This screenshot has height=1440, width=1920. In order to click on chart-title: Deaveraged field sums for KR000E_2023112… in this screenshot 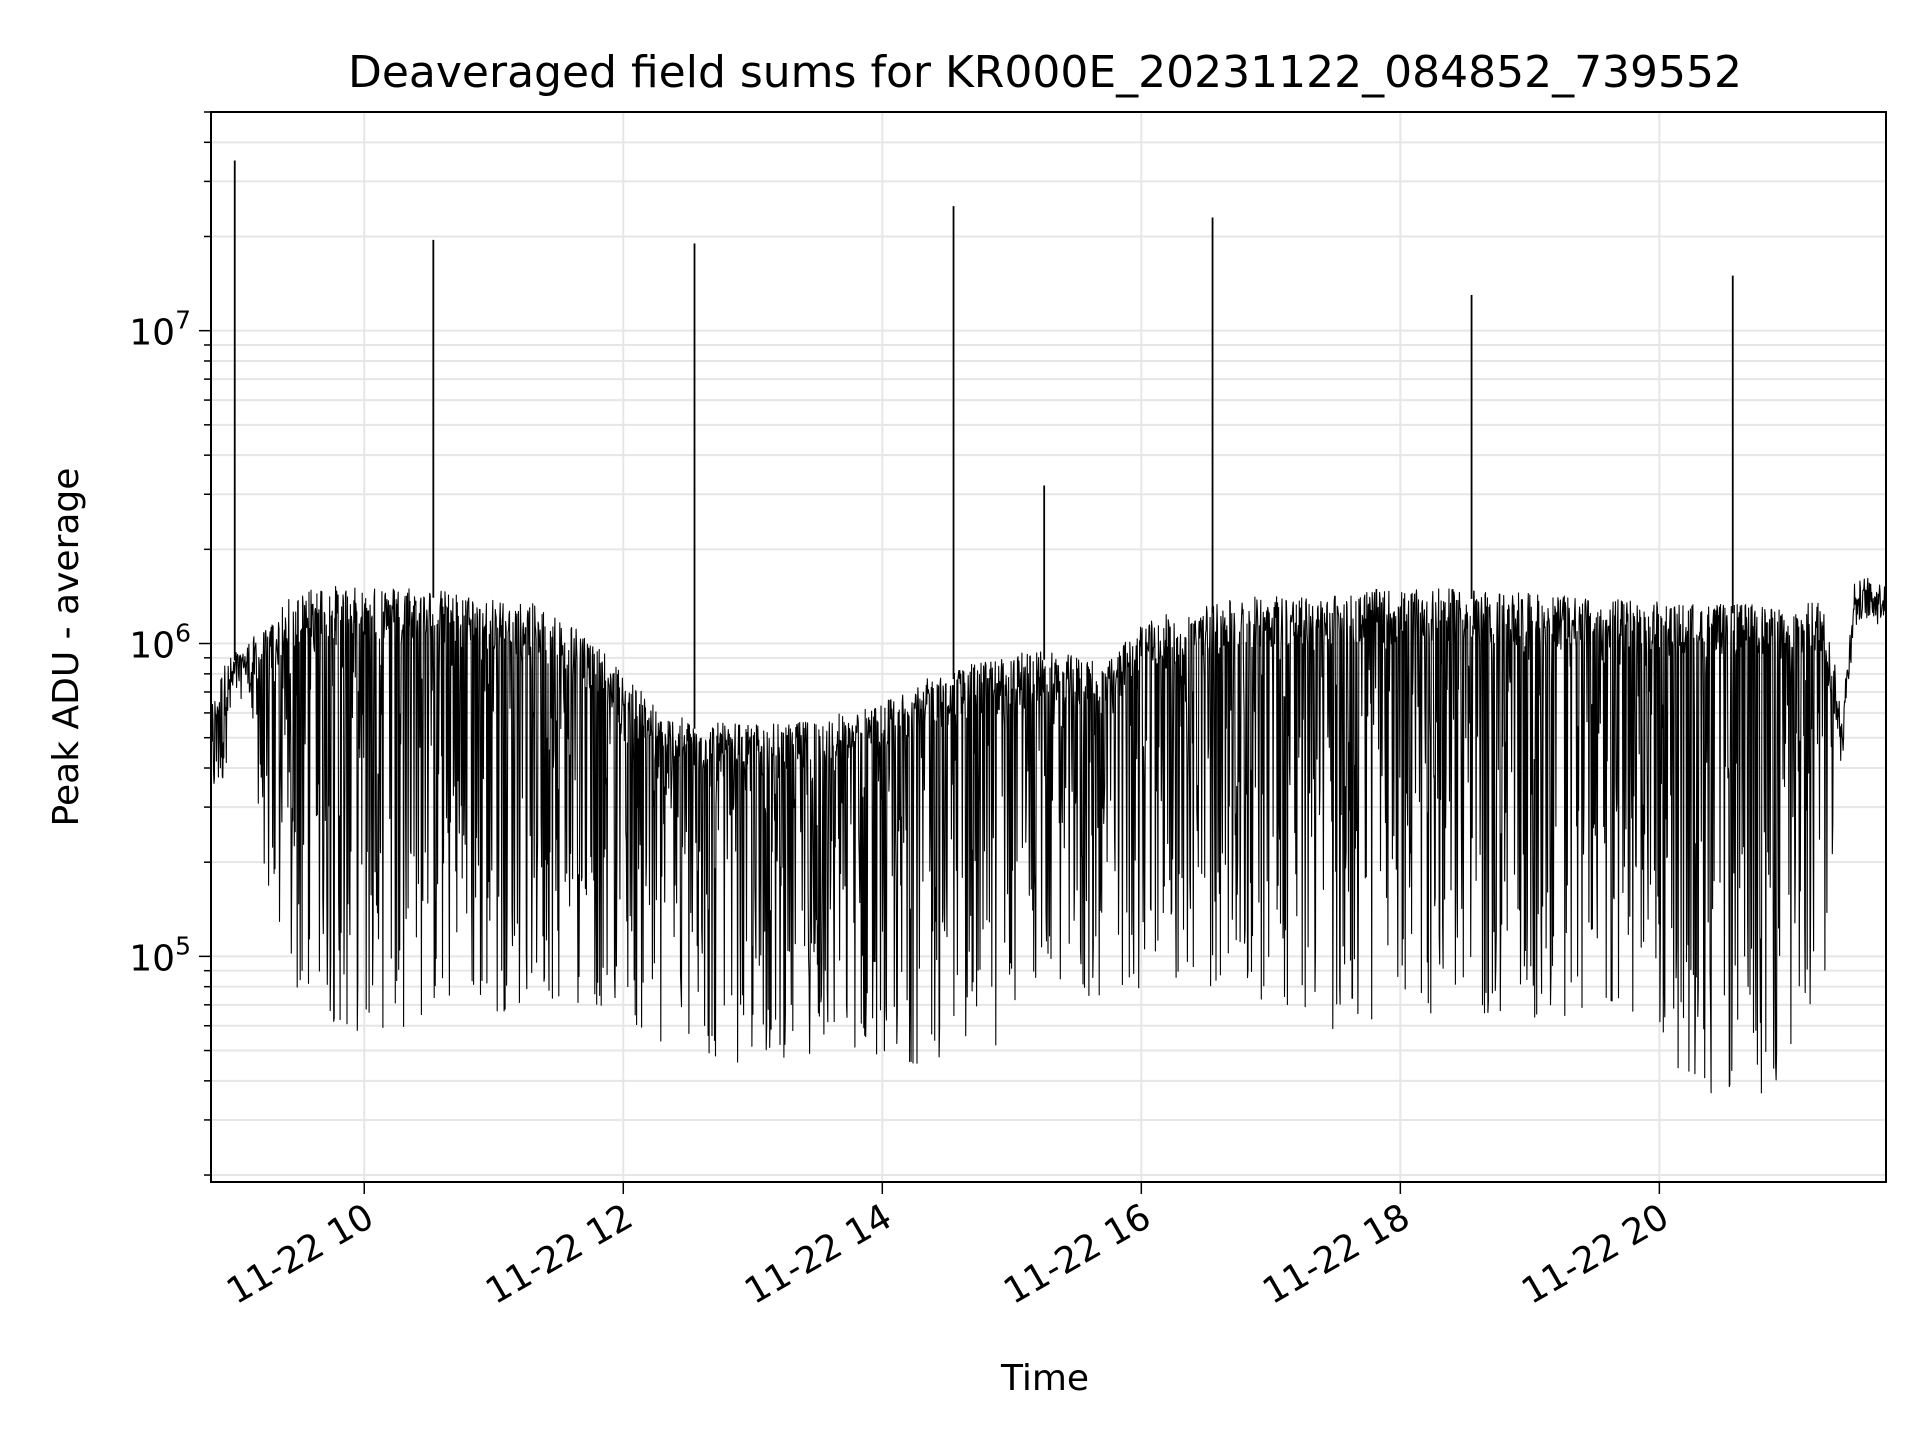, I will do `click(1045, 72)`.